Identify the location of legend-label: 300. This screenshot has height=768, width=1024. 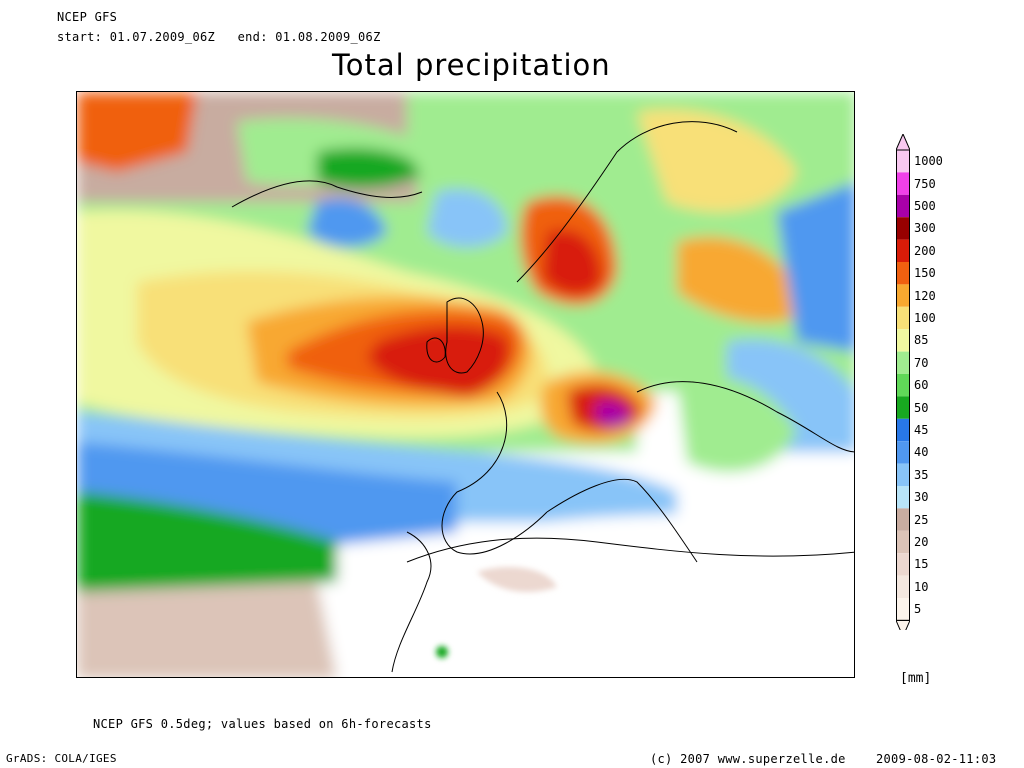
(925, 228).